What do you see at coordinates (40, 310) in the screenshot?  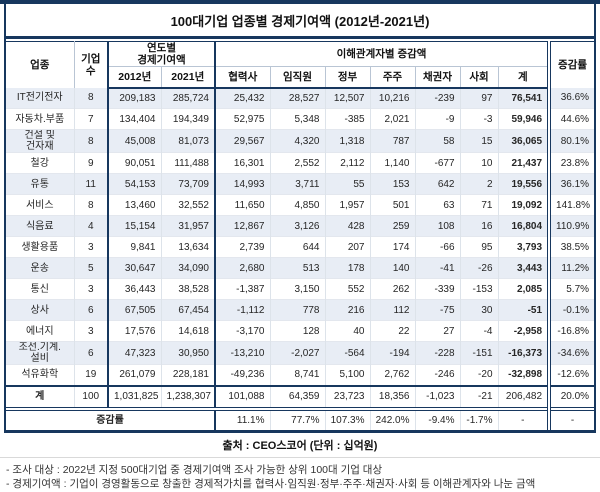 I see `cell-name: 상사` at bounding box center [40, 310].